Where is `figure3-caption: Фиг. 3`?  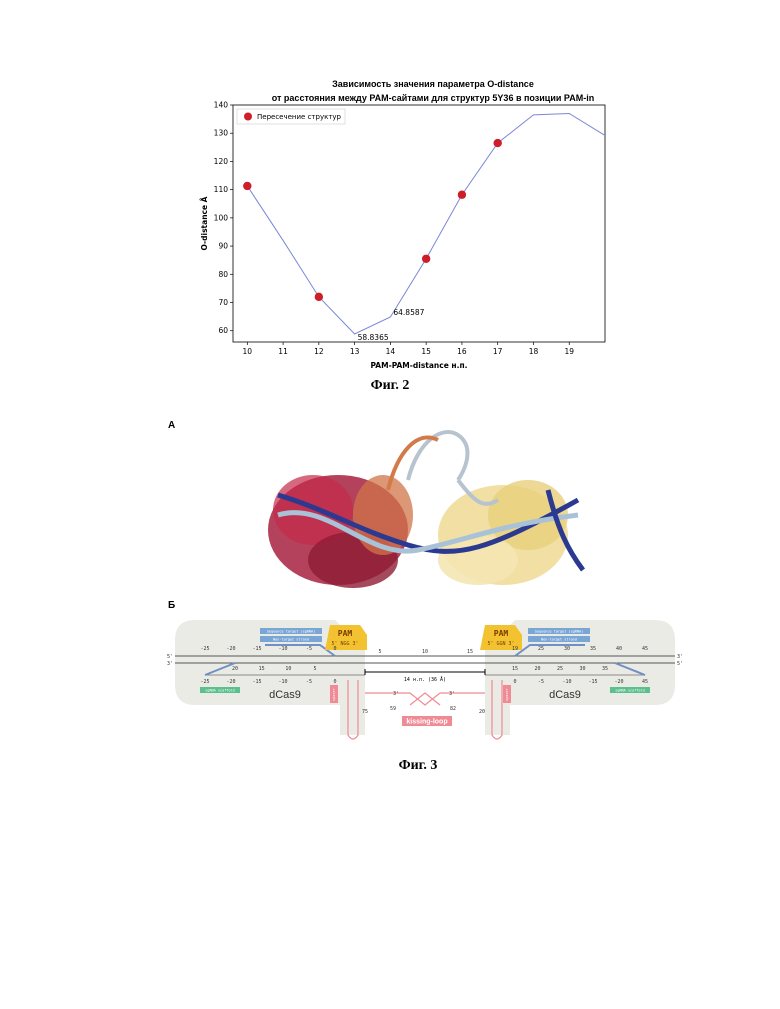
figure3-caption: Фиг. 3 is located at coordinates (418, 766).